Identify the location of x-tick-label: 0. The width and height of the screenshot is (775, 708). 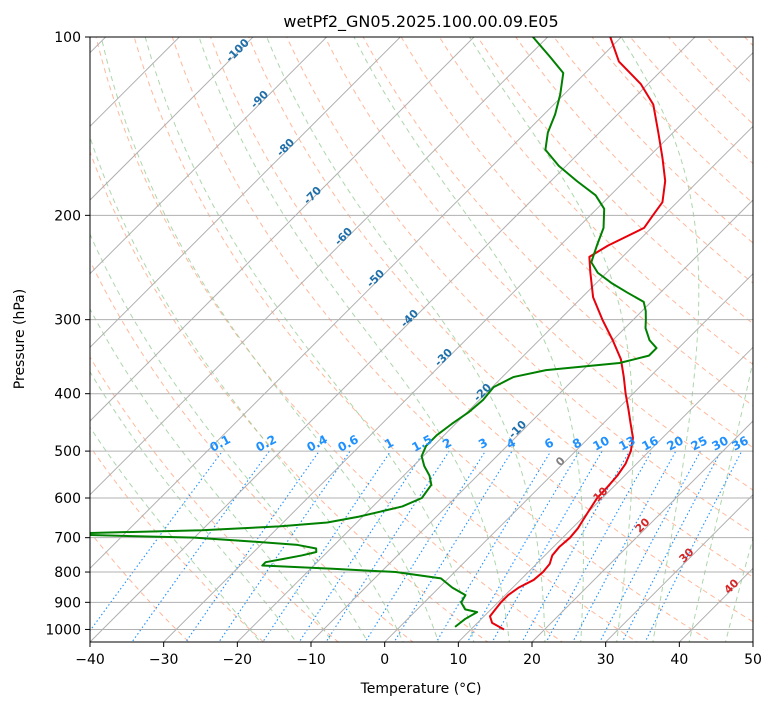
(384, 660).